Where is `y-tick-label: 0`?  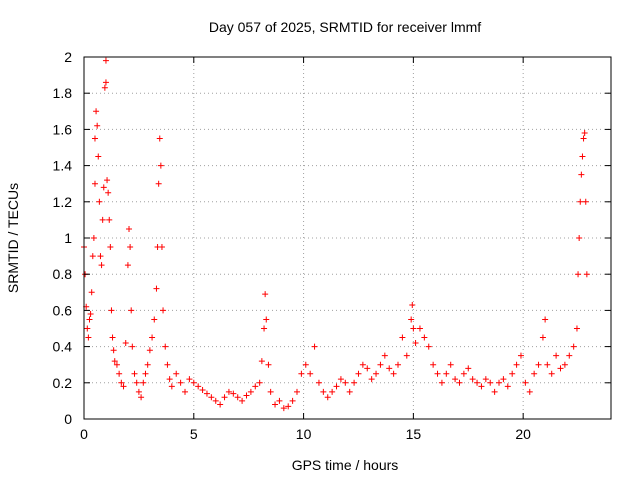 y-tick-label: 0 is located at coordinates (68, 419).